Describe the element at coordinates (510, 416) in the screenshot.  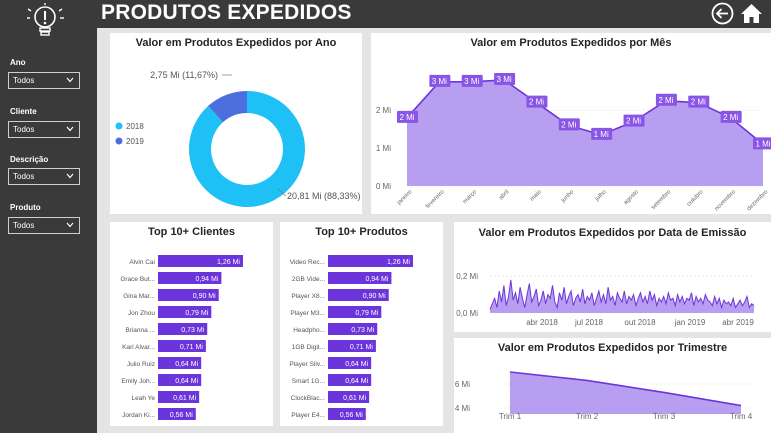
I see `x-tick-label: Trim 1` at that location.